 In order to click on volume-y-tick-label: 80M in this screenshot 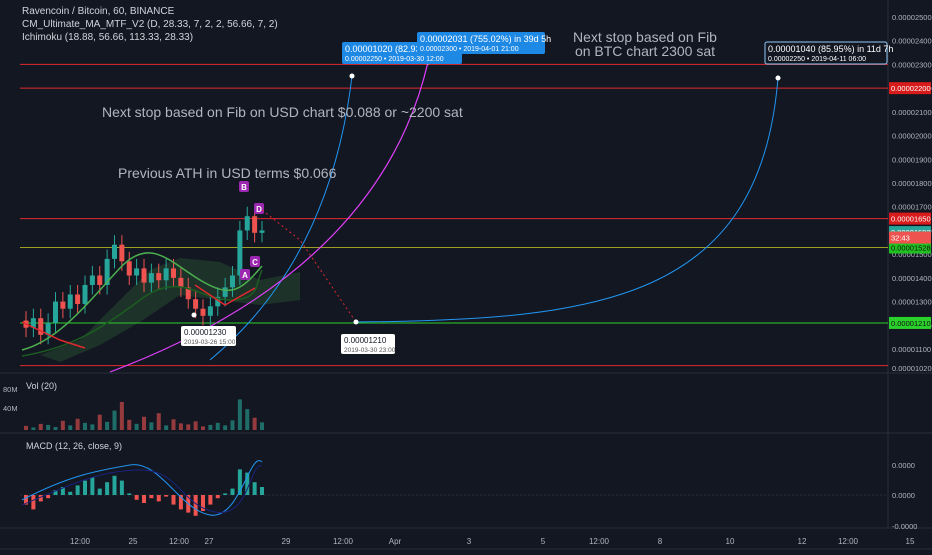, I will do `click(10, 389)`.